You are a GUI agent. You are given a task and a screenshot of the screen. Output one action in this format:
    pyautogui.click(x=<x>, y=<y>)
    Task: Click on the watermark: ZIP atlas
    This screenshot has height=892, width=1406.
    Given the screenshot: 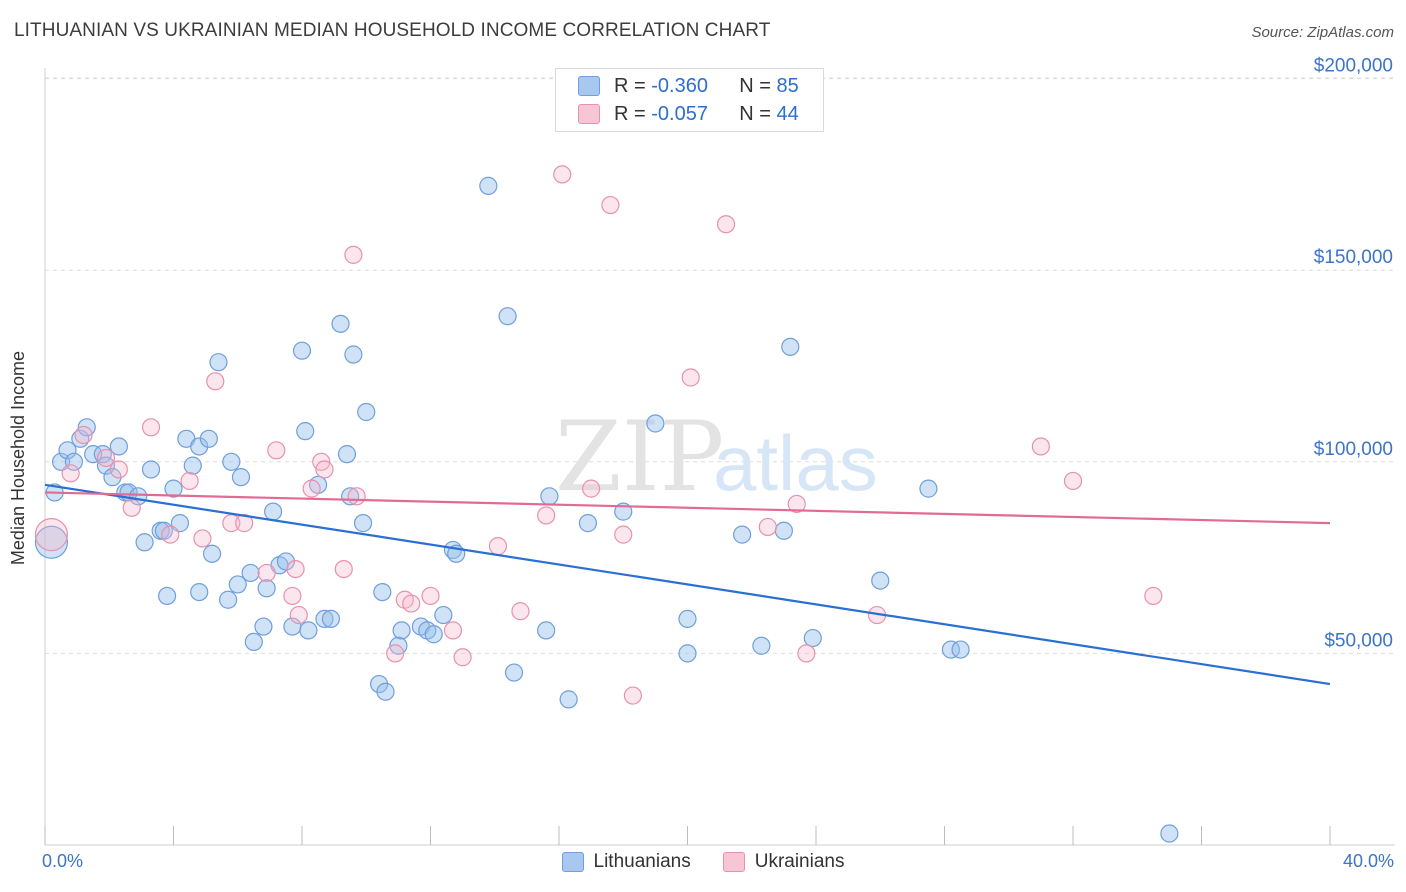 What is the action you would take?
    pyautogui.click(x=716, y=457)
    